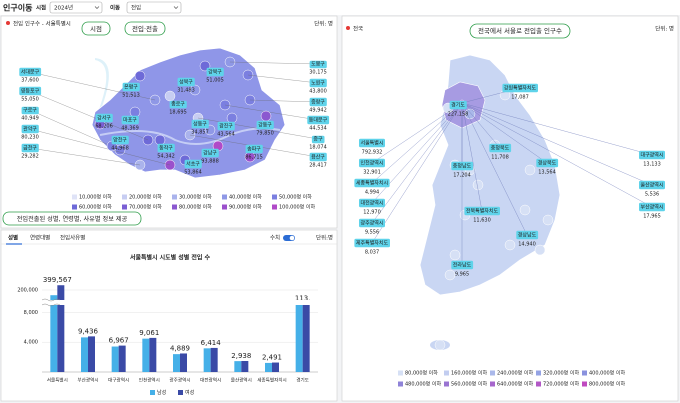  What do you see at coordinates (462, 166) in the screenshot?
I see `region-name: 충청남도` at bounding box center [462, 166].